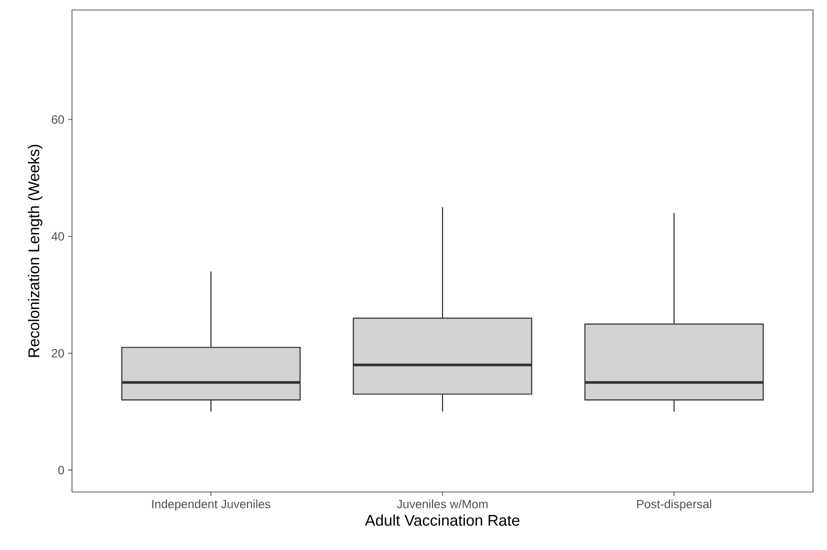  What do you see at coordinates (35, 250) in the screenshot?
I see `y-axis-title: Recolonization Length (Weeks)` at bounding box center [35, 250].